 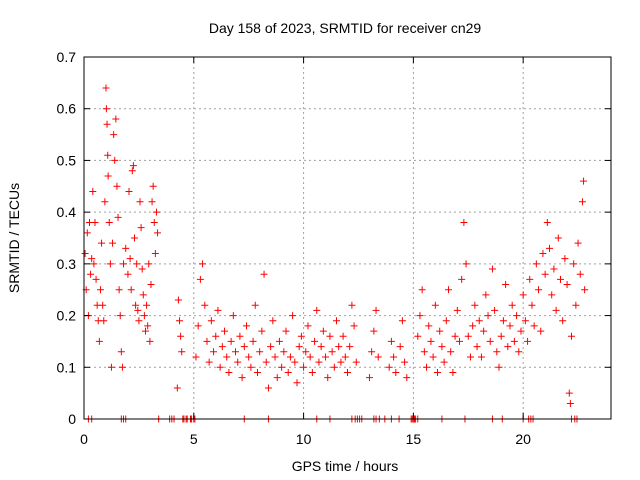 What do you see at coordinates (67, 316) in the screenshot?
I see `y-tick-label: 0.2` at bounding box center [67, 316].